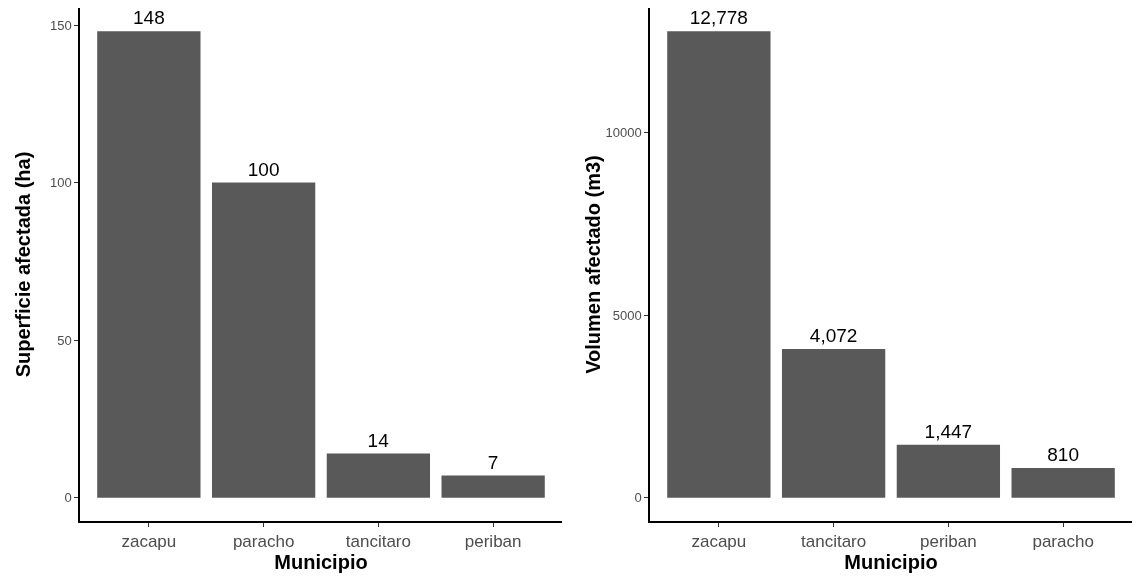 The width and height of the screenshot is (1140, 581). What do you see at coordinates (718, 18) in the screenshot?
I see `data-label: 12,778` at bounding box center [718, 18].